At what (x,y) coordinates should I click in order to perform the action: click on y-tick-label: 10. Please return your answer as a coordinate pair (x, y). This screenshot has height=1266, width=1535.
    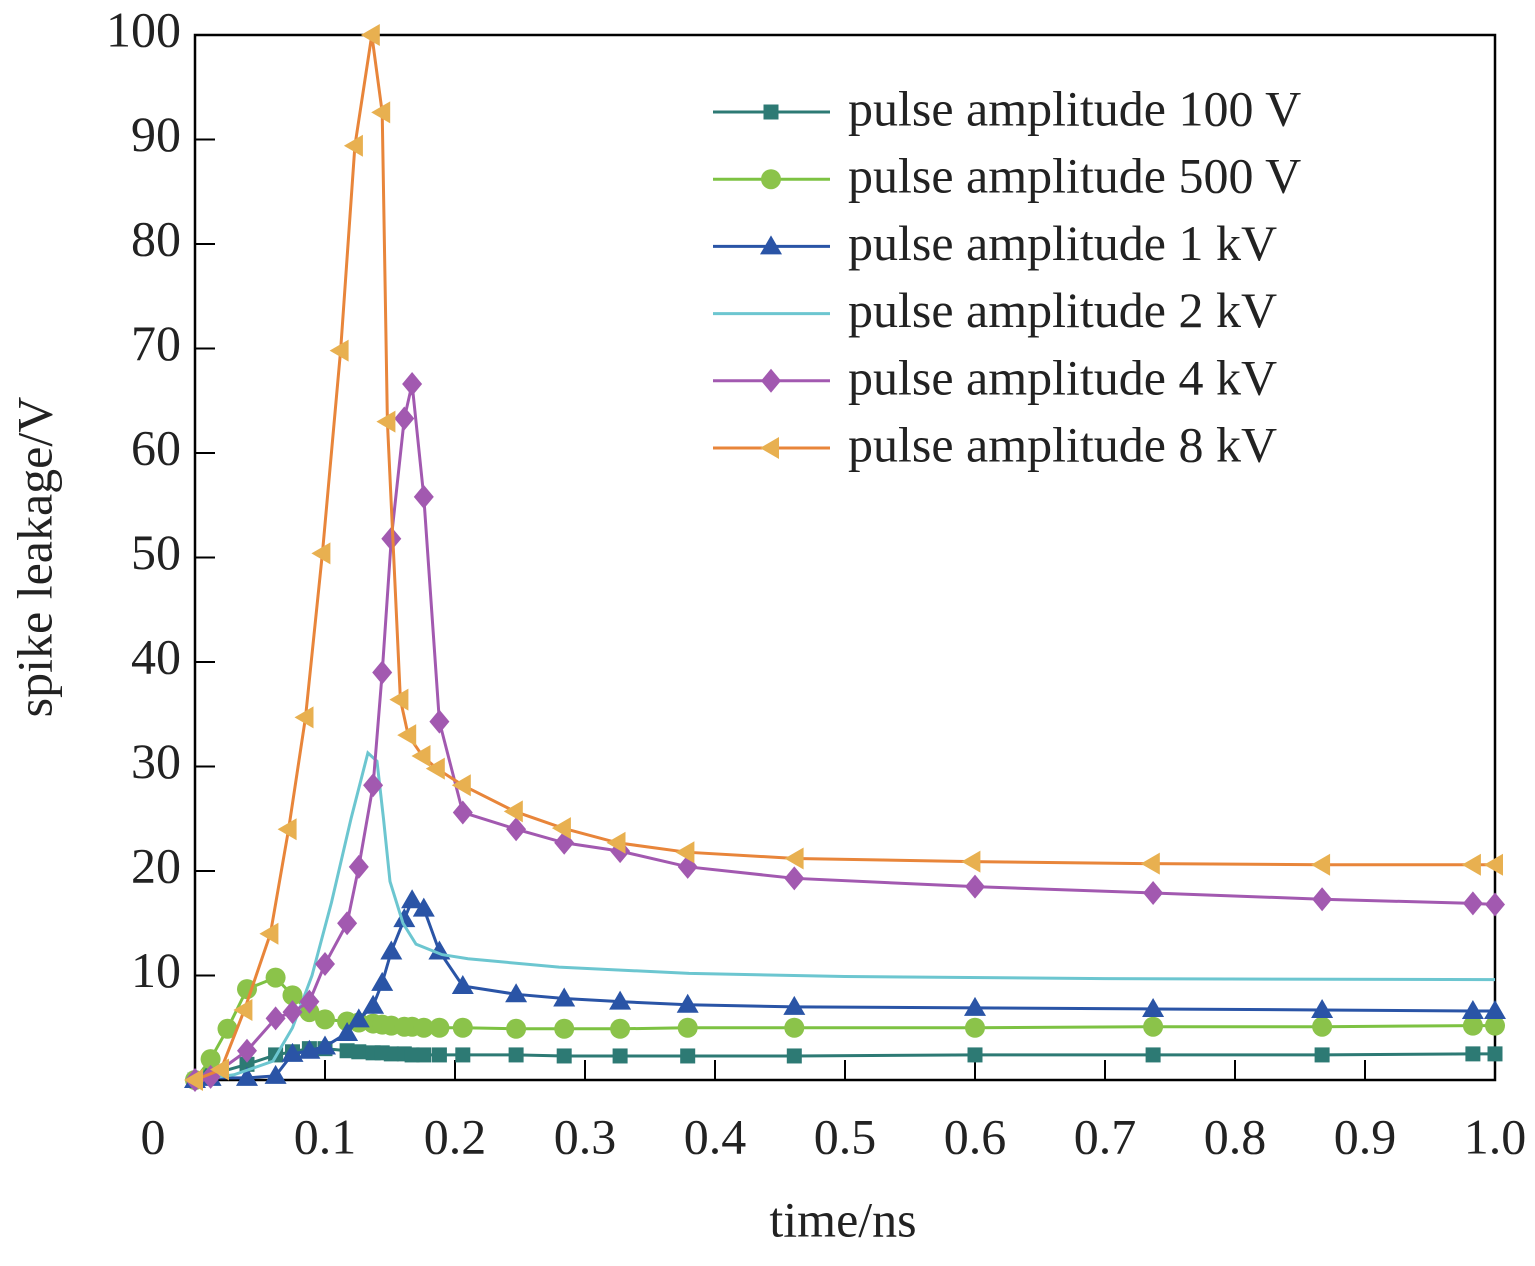
    Looking at the image, I should click on (156, 970).